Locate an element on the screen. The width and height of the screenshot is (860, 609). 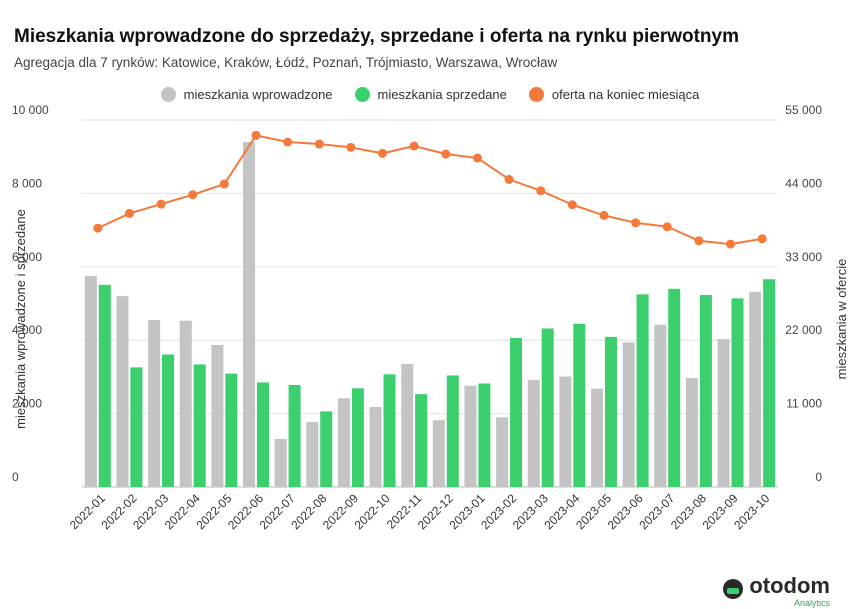
legend-item-sold: mieszkania sprzedane is located at coordinates (430, 94).